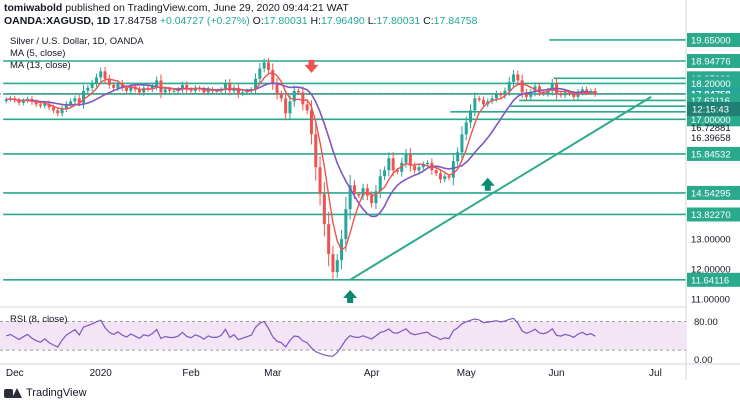  What do you see at coordinates (710, 109) in the screenshot?
I see `countdown-label: 12:15:43` at bounding box center [710, 109].